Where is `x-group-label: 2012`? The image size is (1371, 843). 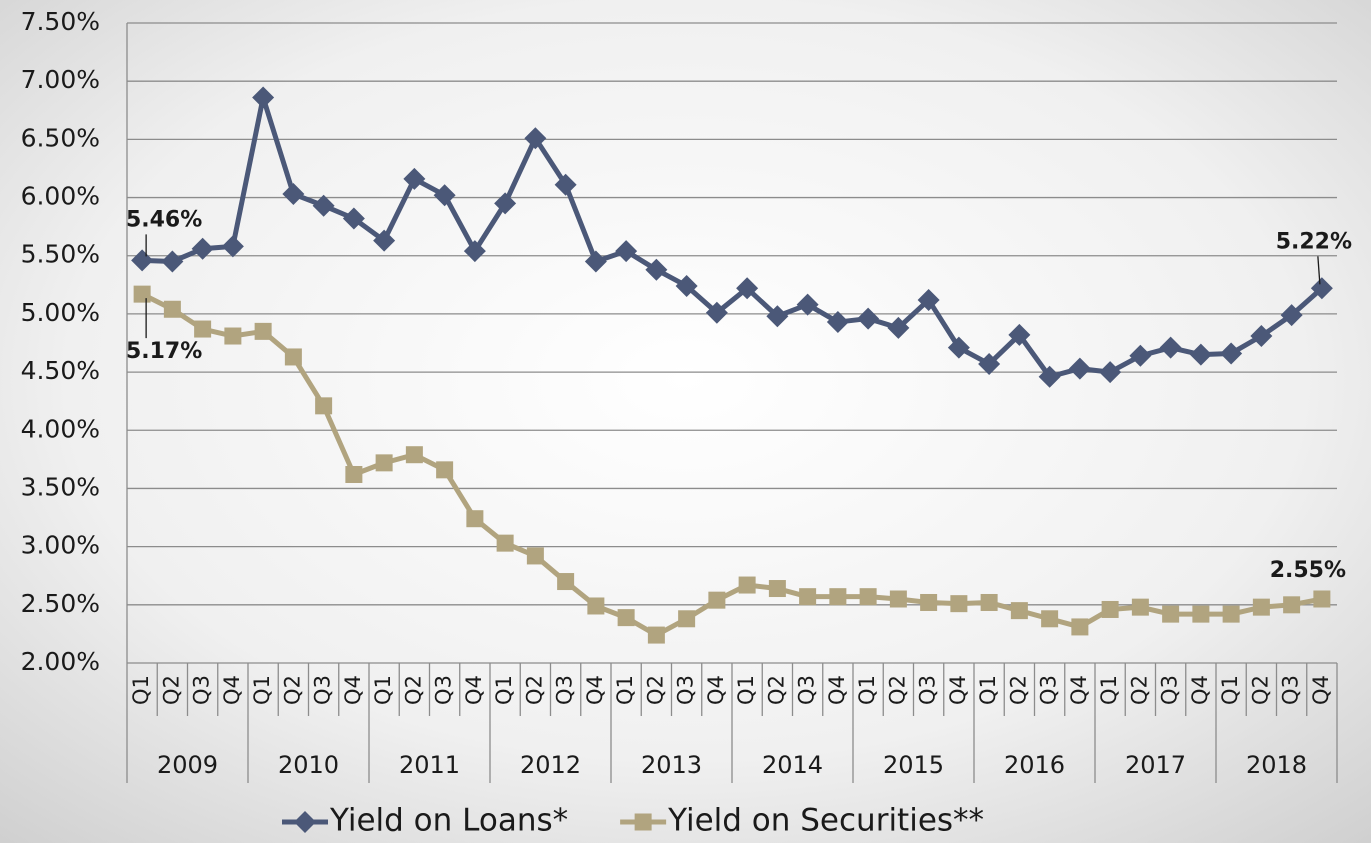
x-group-label: 2012 is located at coordinates (550, 765).